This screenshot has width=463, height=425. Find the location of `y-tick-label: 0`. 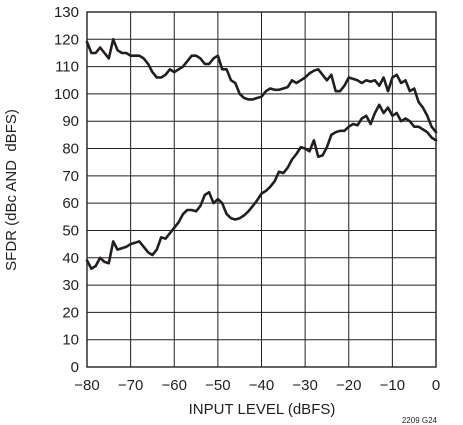

y-tick-label: 0 is located at coordinates (75, 367).